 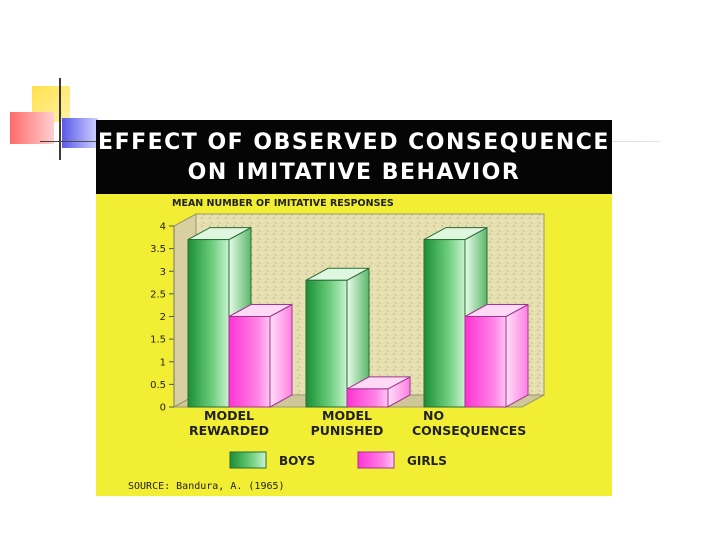 What do you see at coordinates (376, 460) in the screenshot?
I see `legend-swatch-girls` at bounding box center [376, 460].